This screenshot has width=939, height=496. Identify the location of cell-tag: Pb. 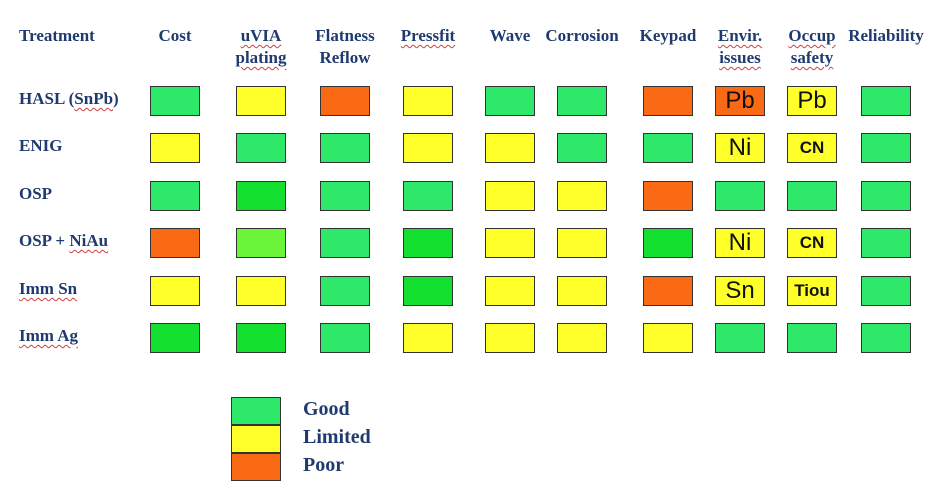
(812, 100).